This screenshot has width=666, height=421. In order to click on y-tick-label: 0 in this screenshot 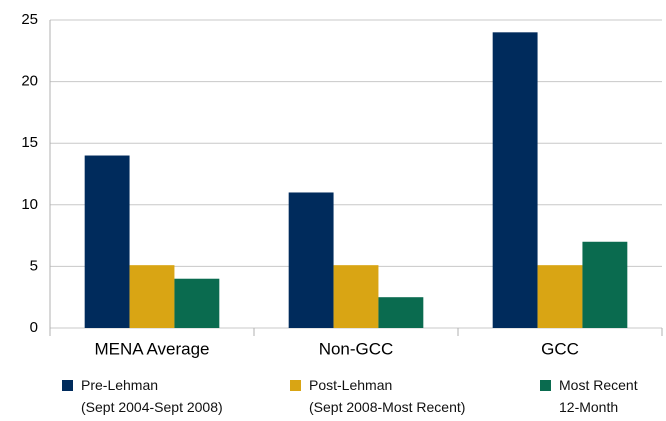, I will do `click(34, 327)`.